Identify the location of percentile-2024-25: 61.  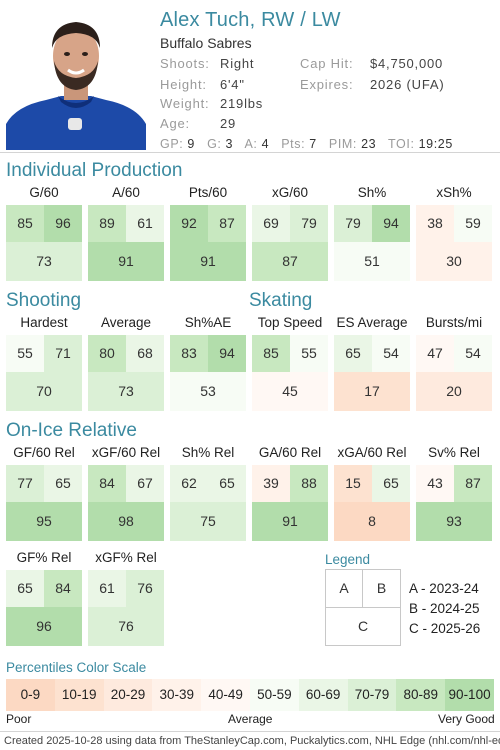
(145, 223).